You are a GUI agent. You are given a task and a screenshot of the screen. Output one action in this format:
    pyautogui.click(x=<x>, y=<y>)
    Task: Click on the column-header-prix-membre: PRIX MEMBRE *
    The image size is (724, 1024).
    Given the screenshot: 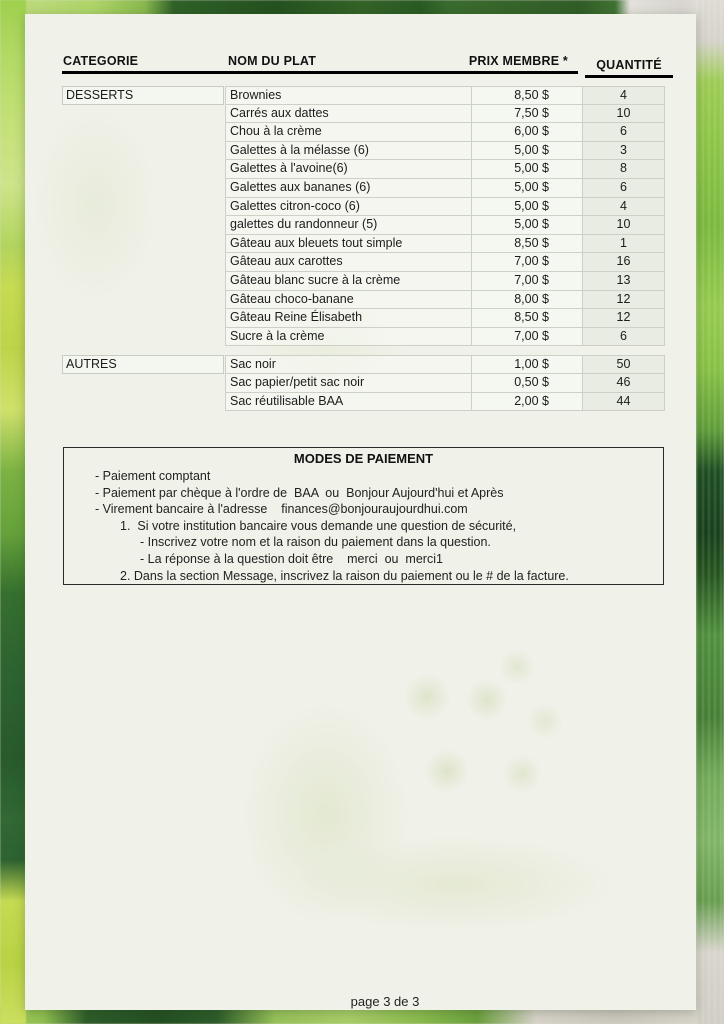 What is the action you would take?
    pyautogui.click(x=518, y=61)
    